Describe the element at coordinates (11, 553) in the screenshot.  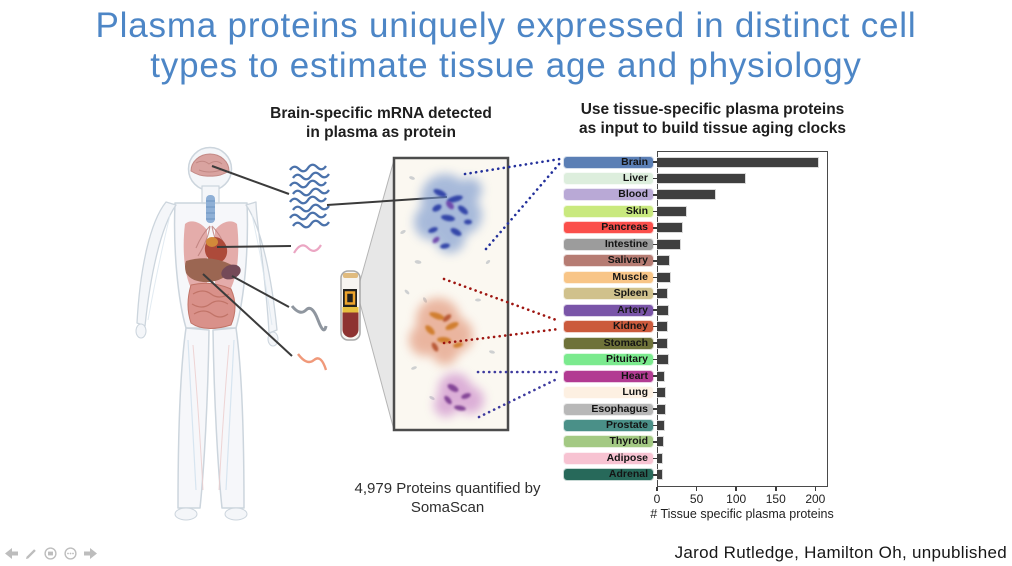
I see `prev-slide-arrow-icon` at that location.